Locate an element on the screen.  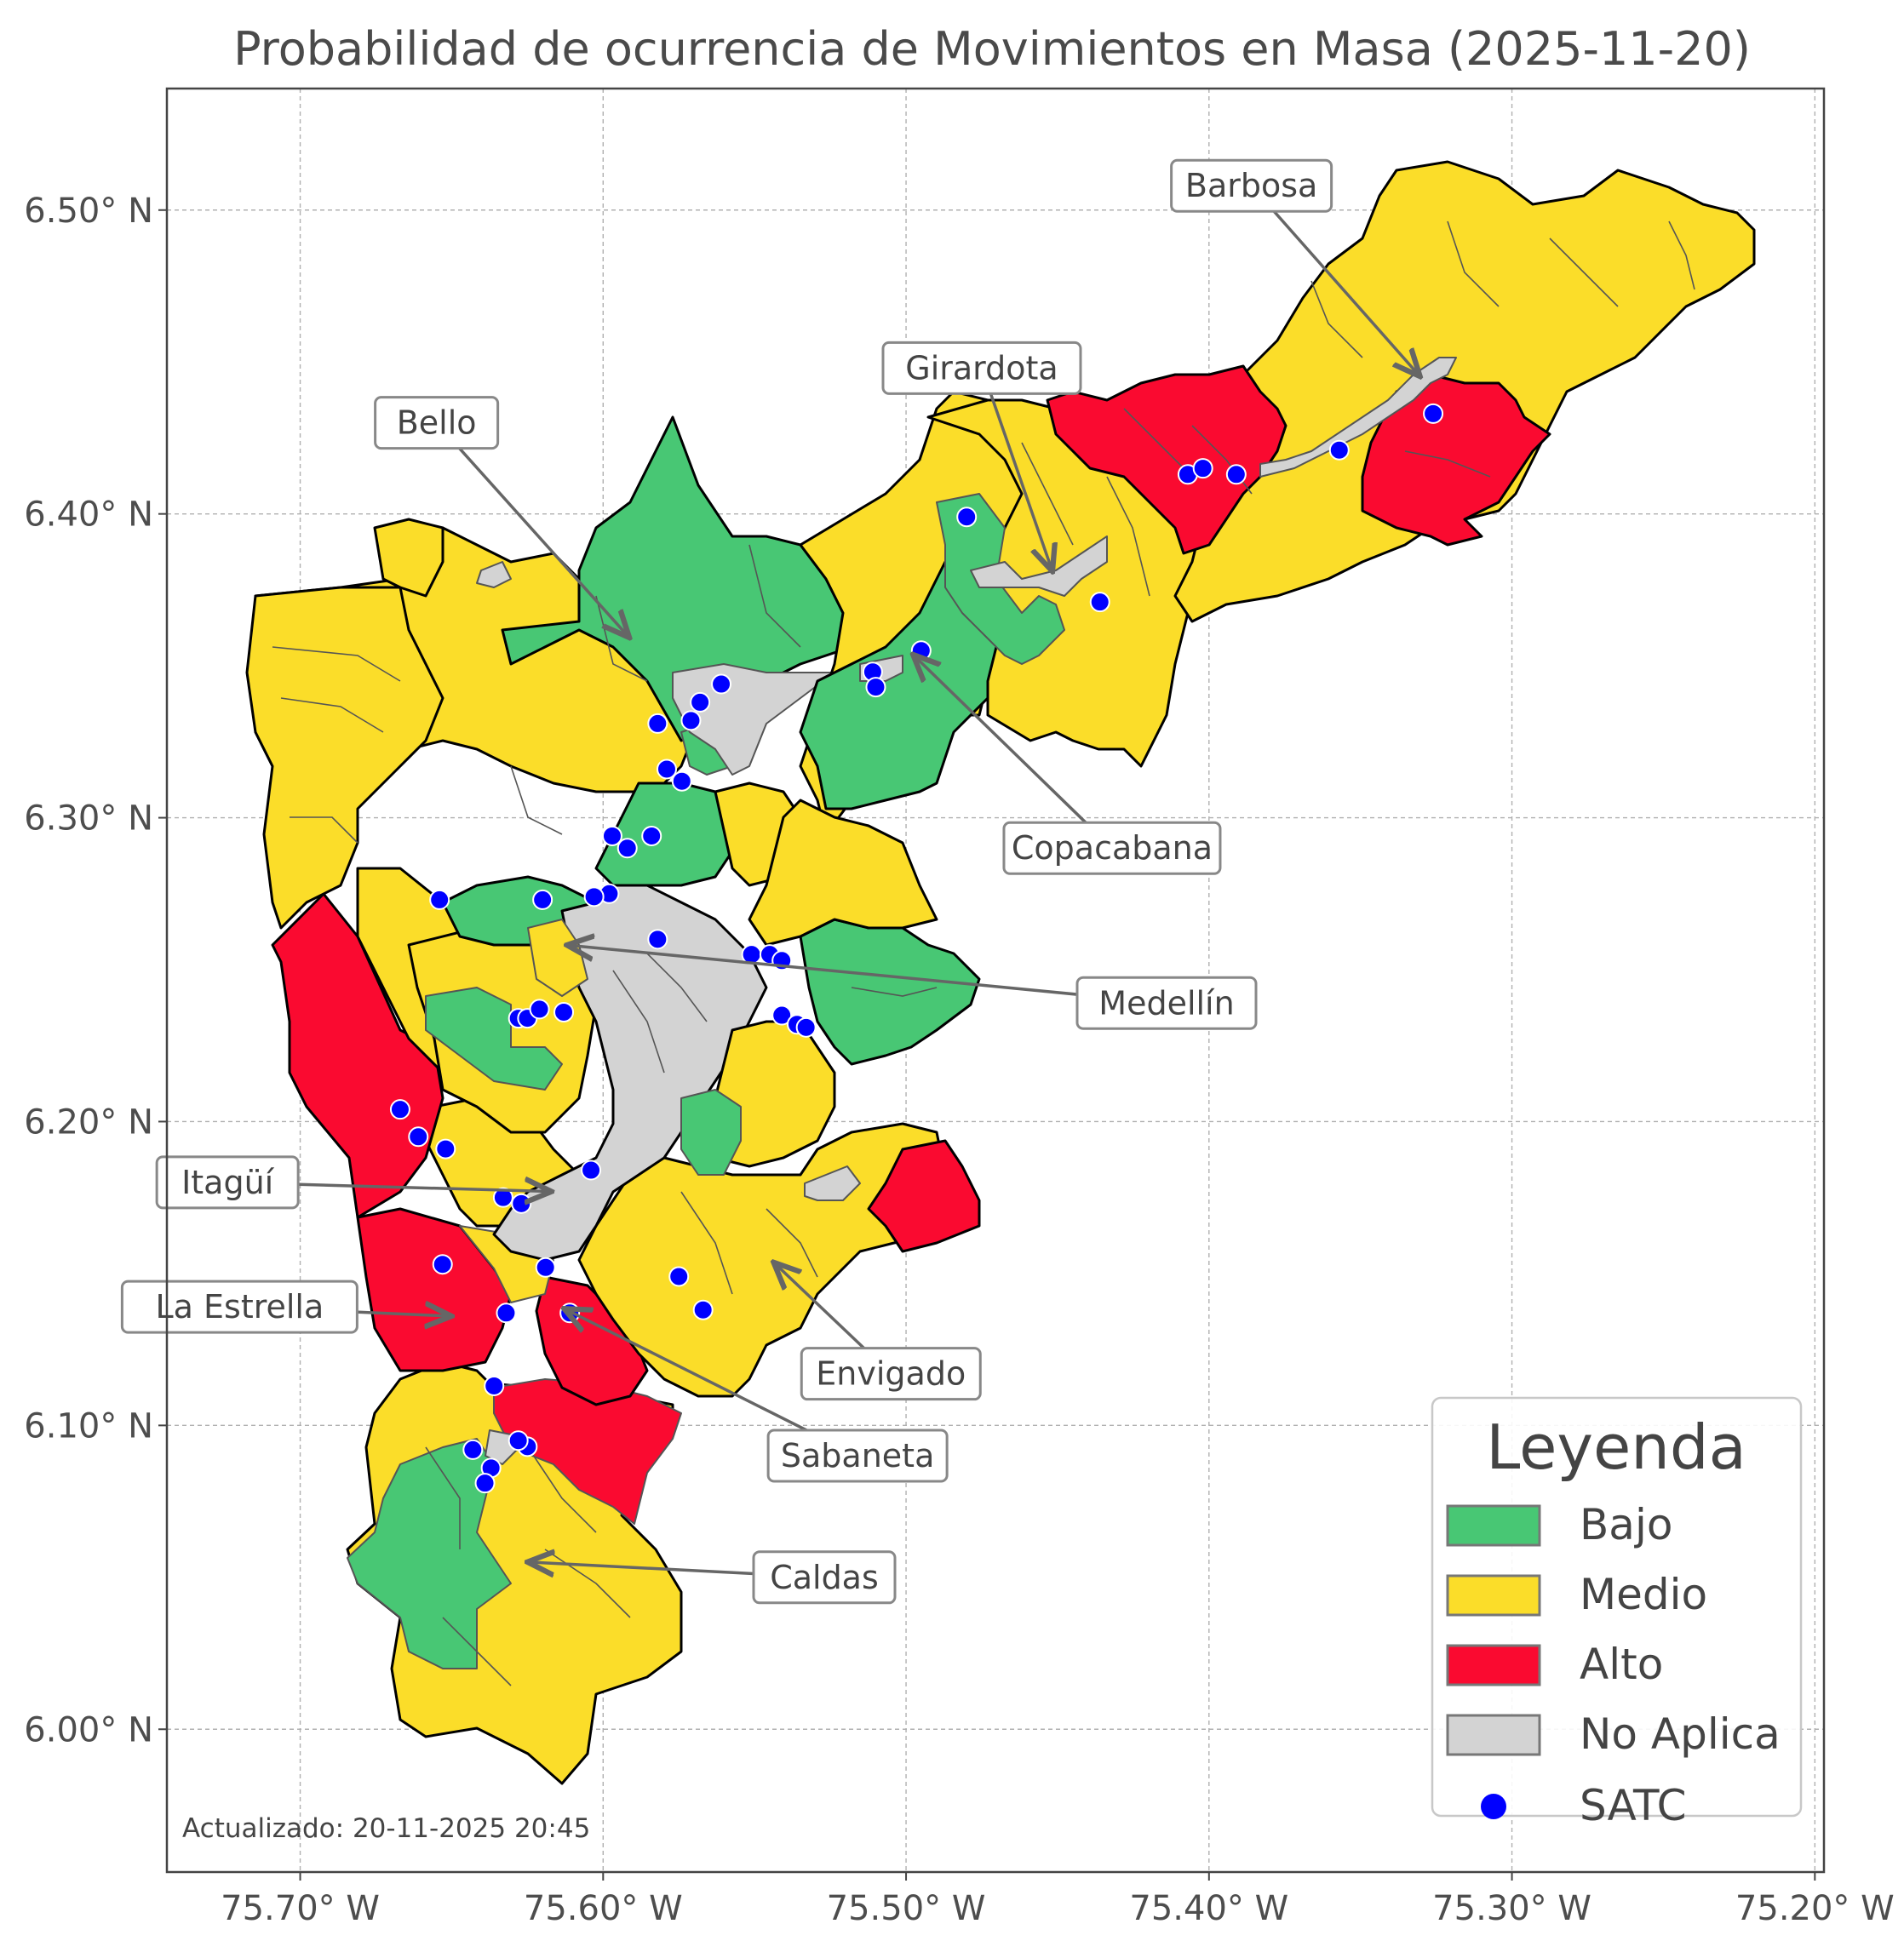
region-barbosa-alto-west is located at coordinates (1167, 459).